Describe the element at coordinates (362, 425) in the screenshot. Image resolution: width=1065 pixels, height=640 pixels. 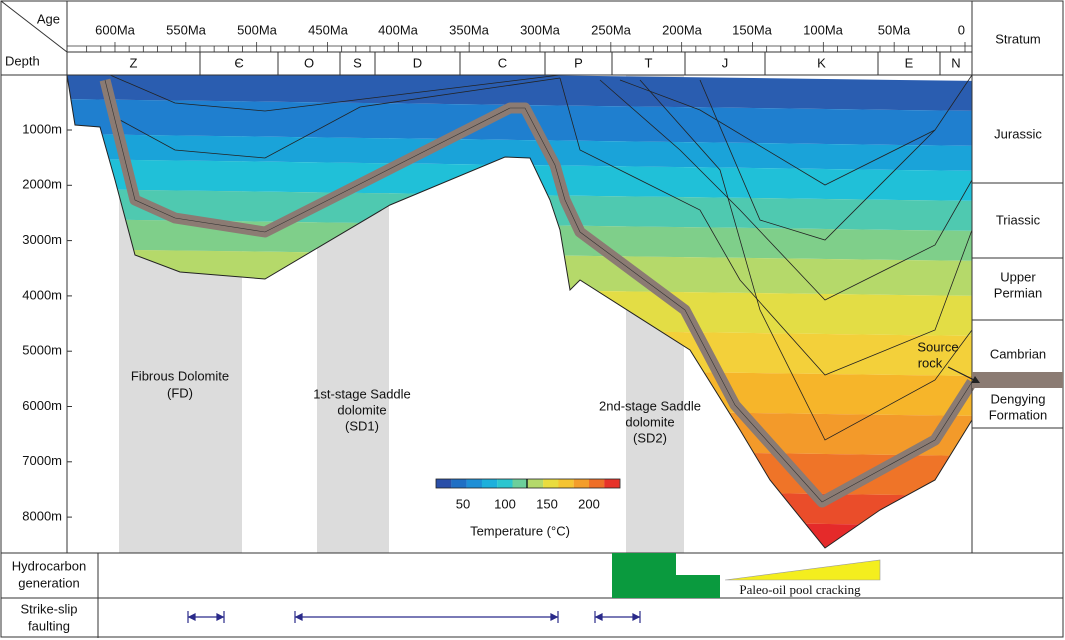
I see `annotation: (SD1)` at that location.